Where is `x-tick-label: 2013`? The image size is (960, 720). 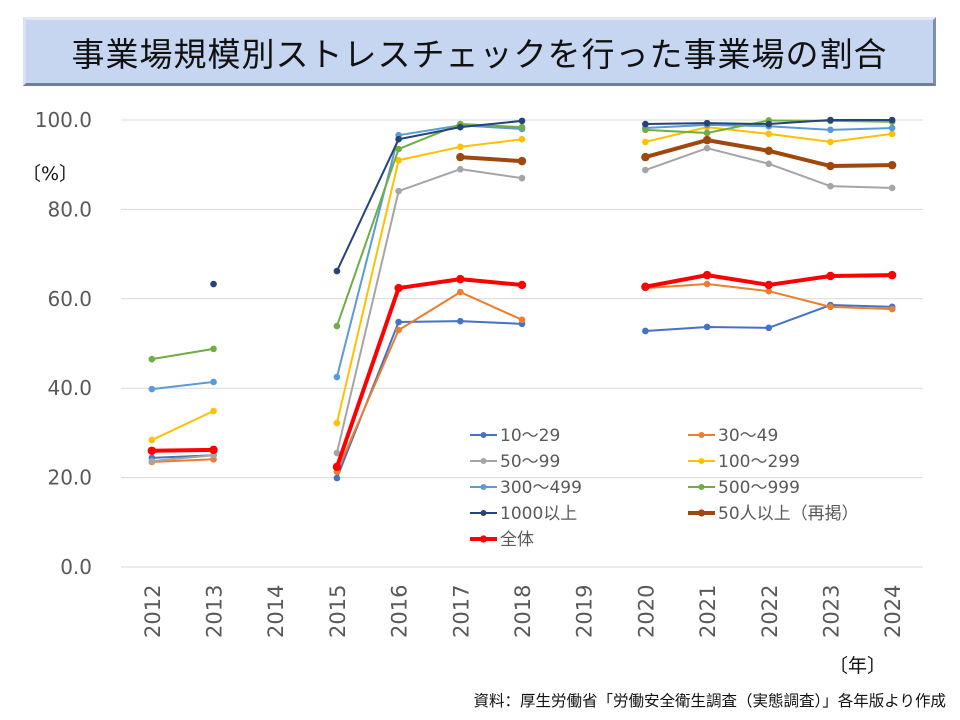
x-tick-label: 2013 is located at coordinates (215, 611).